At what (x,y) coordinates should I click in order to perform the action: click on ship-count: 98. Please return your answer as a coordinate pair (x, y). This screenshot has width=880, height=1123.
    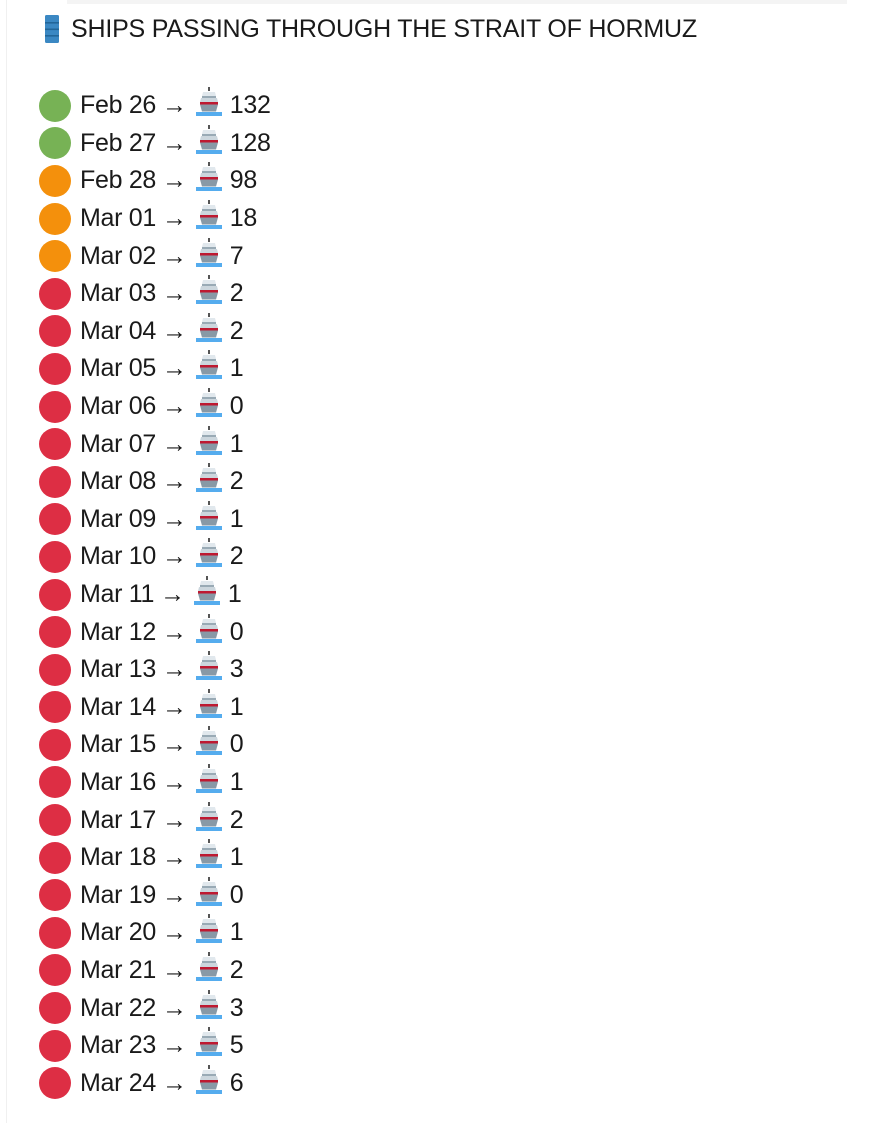
    Looking at the image, I should click on (243, 180).